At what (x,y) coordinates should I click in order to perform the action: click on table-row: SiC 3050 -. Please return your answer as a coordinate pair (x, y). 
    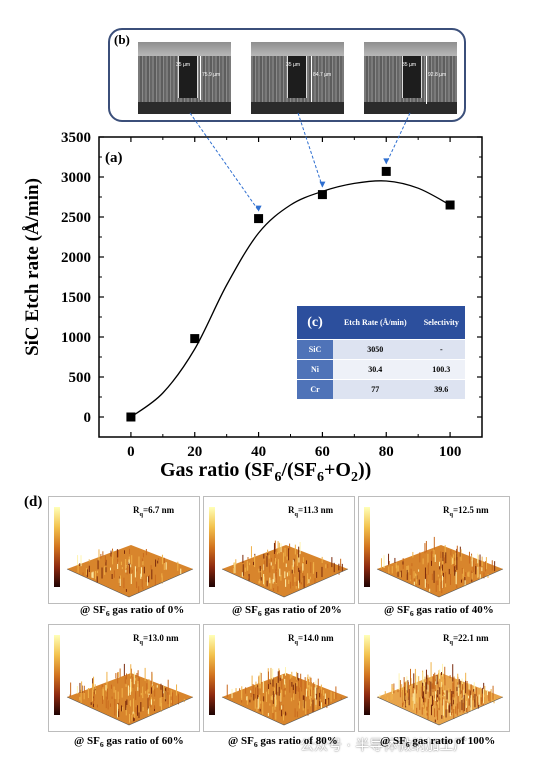
    Looking at the image, I should click on (381, 349).